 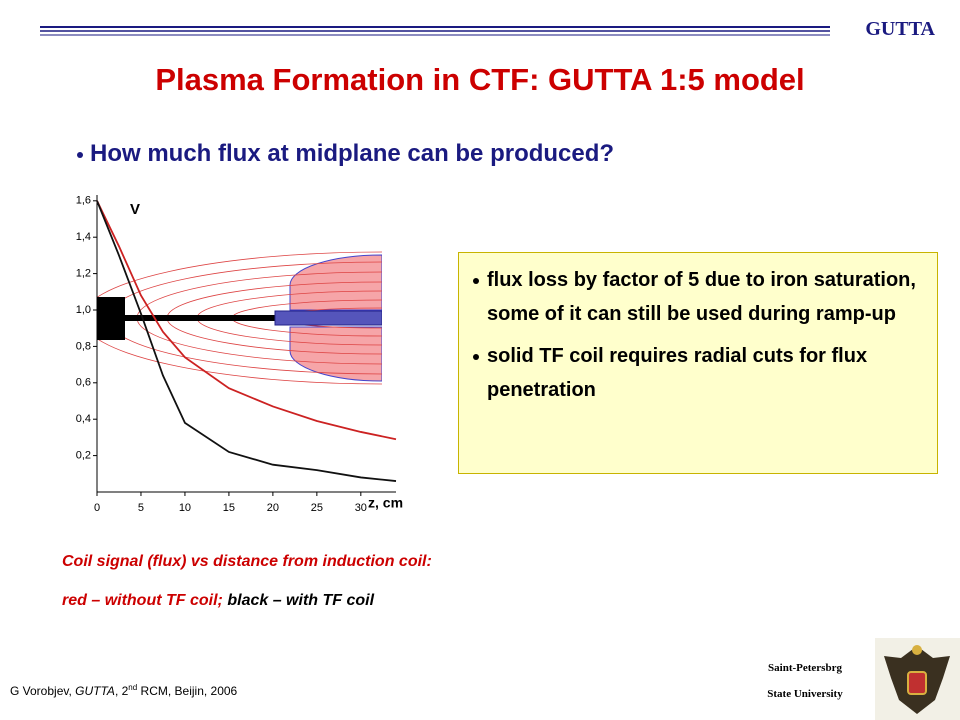 I want to click on x-tick-label: 15, so click(x=229, y=508).